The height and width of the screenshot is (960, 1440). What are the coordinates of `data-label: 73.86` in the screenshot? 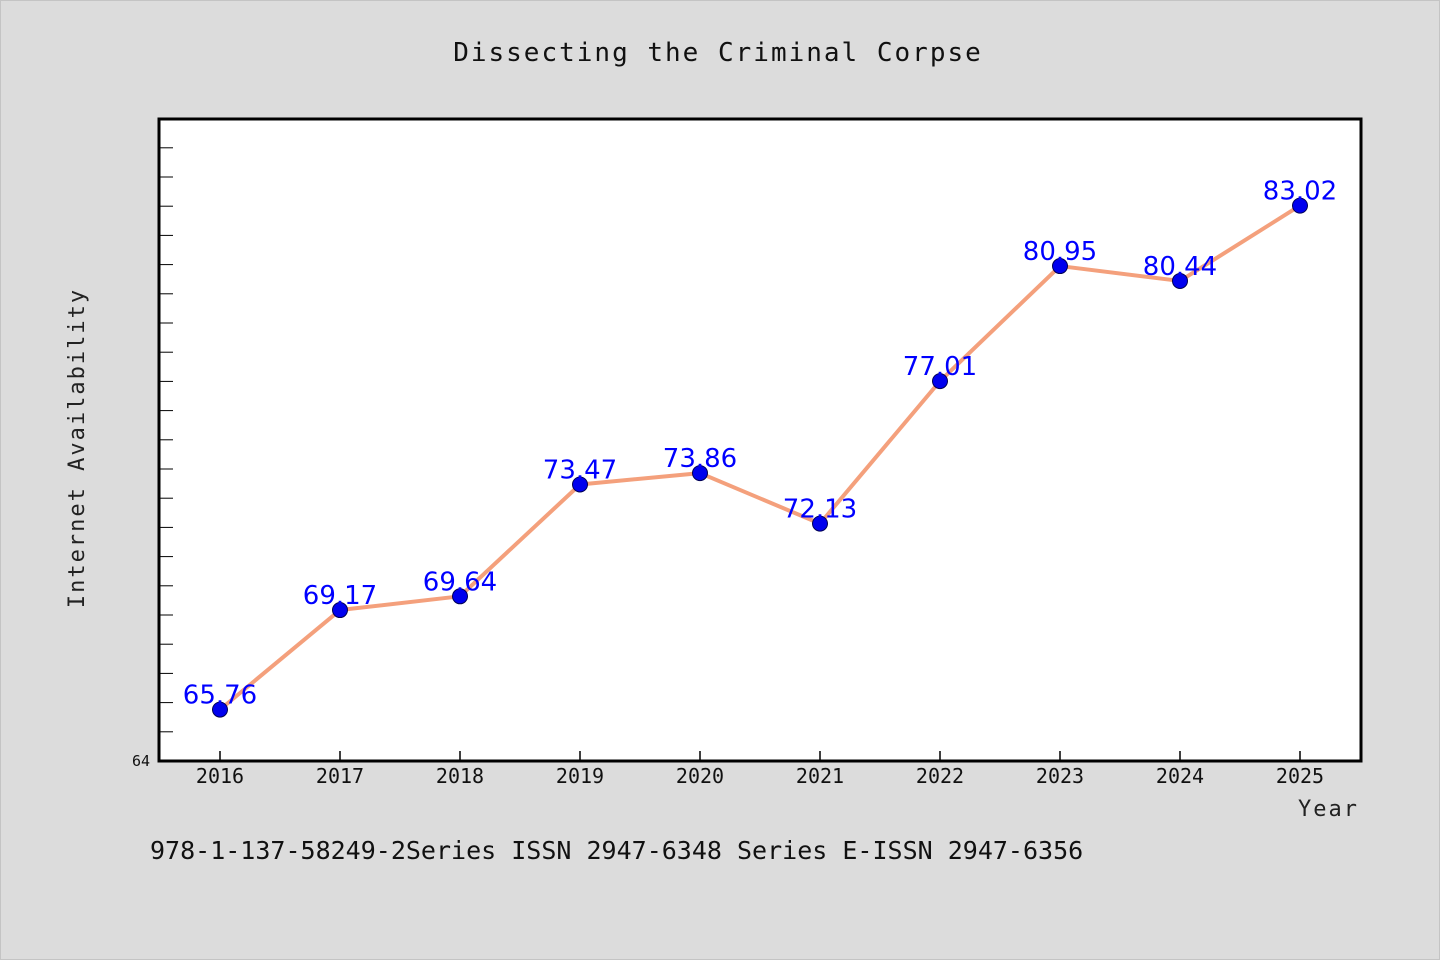 It's located at (700, 459).